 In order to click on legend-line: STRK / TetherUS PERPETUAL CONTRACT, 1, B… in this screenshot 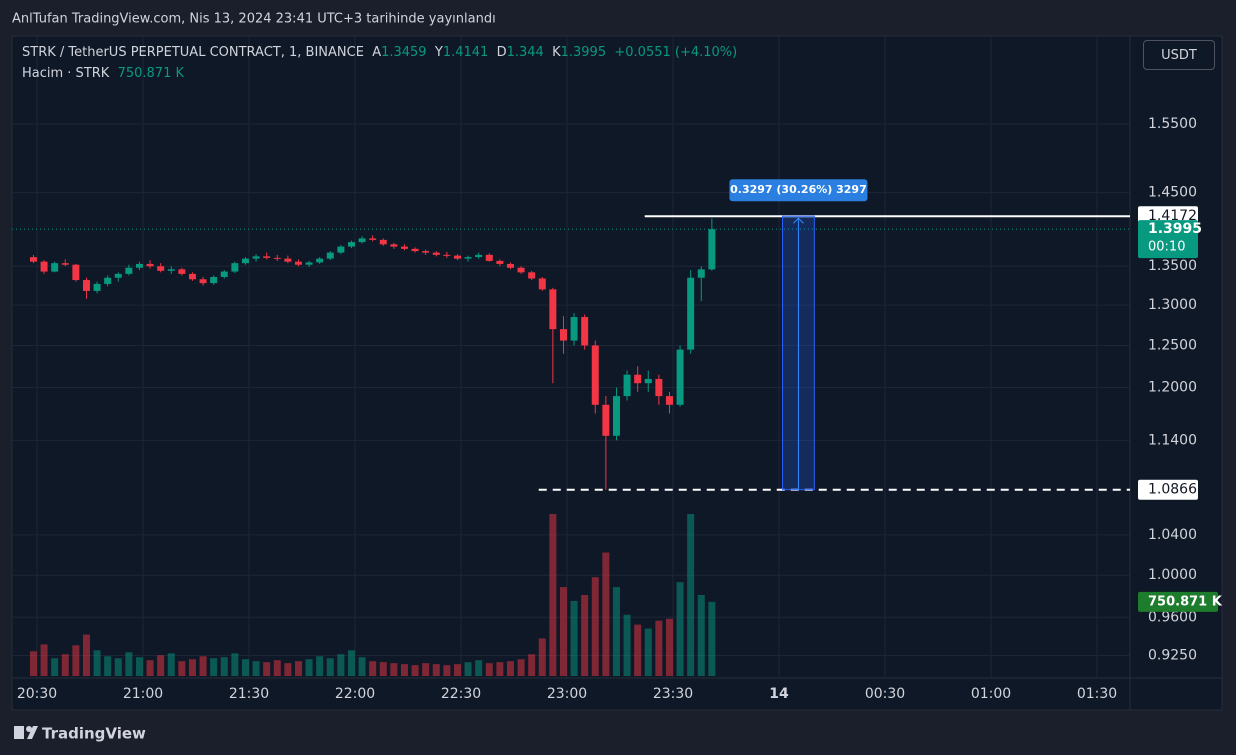, I will do `click(379, 52)`.